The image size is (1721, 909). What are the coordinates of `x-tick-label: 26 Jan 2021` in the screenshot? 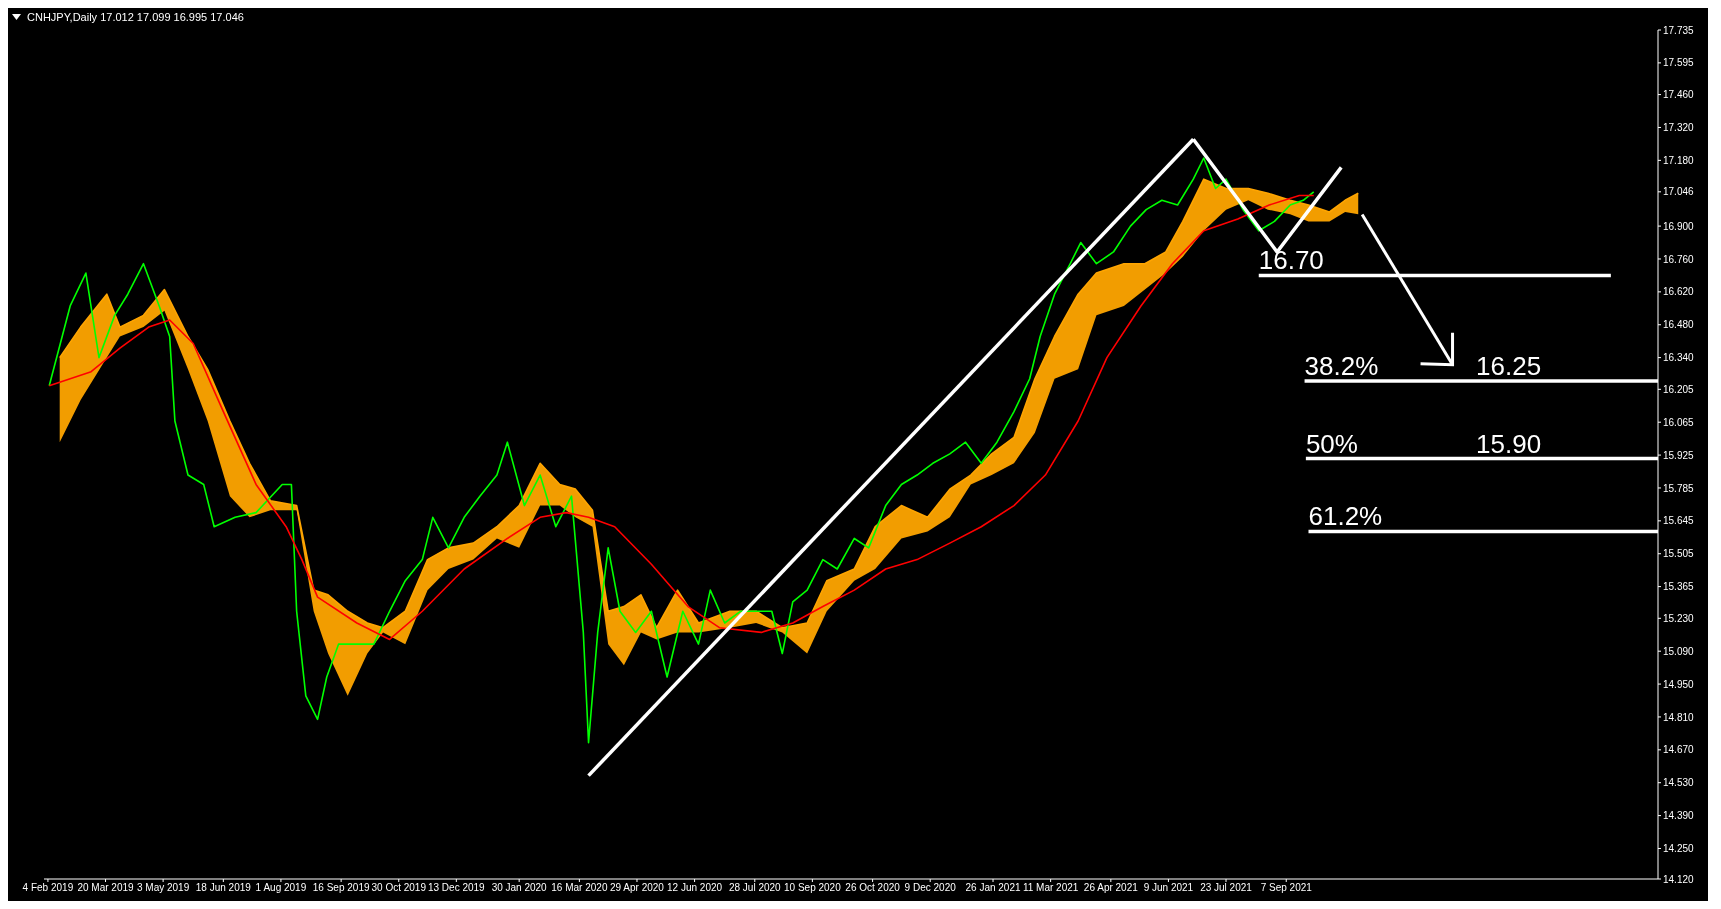 It's located at (993, 888).